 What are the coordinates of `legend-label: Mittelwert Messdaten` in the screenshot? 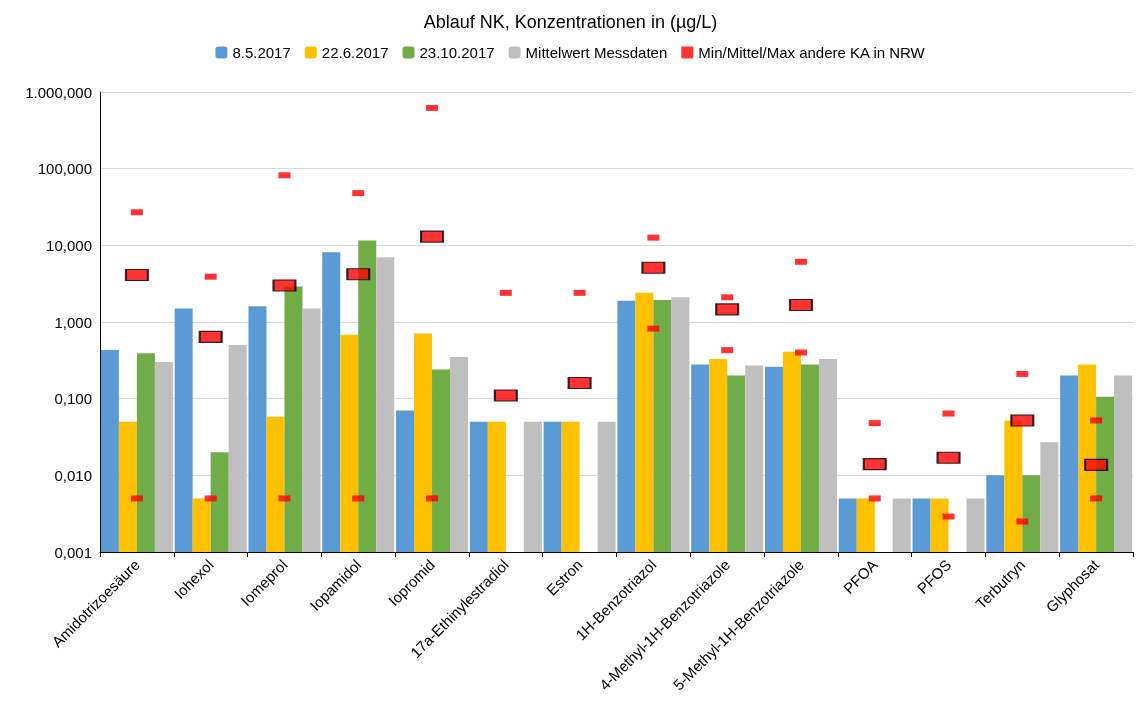 It's located at (596, 52).